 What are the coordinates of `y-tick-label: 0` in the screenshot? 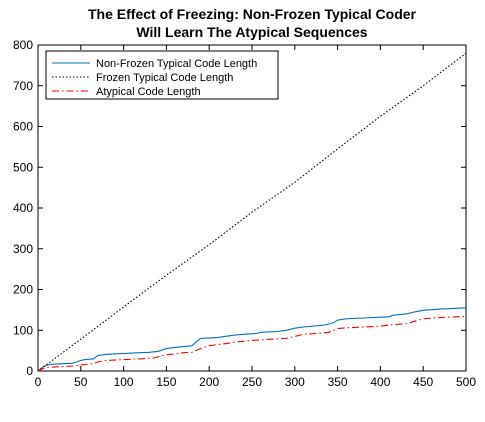 It's located at (29, 371).